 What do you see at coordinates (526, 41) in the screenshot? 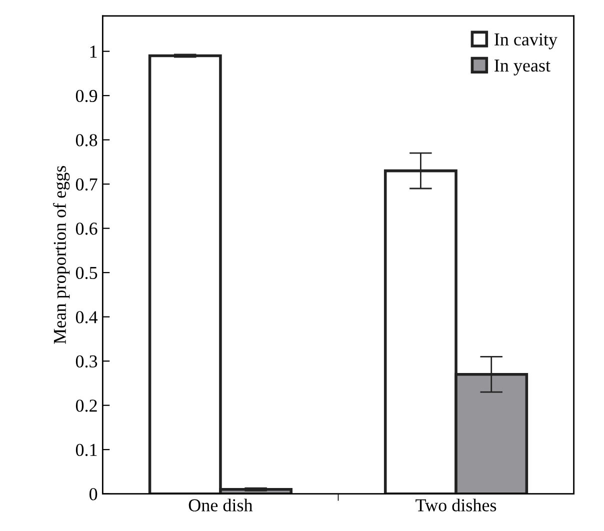
I see `legend-label: In cavity` at bounding box center [526, 41].